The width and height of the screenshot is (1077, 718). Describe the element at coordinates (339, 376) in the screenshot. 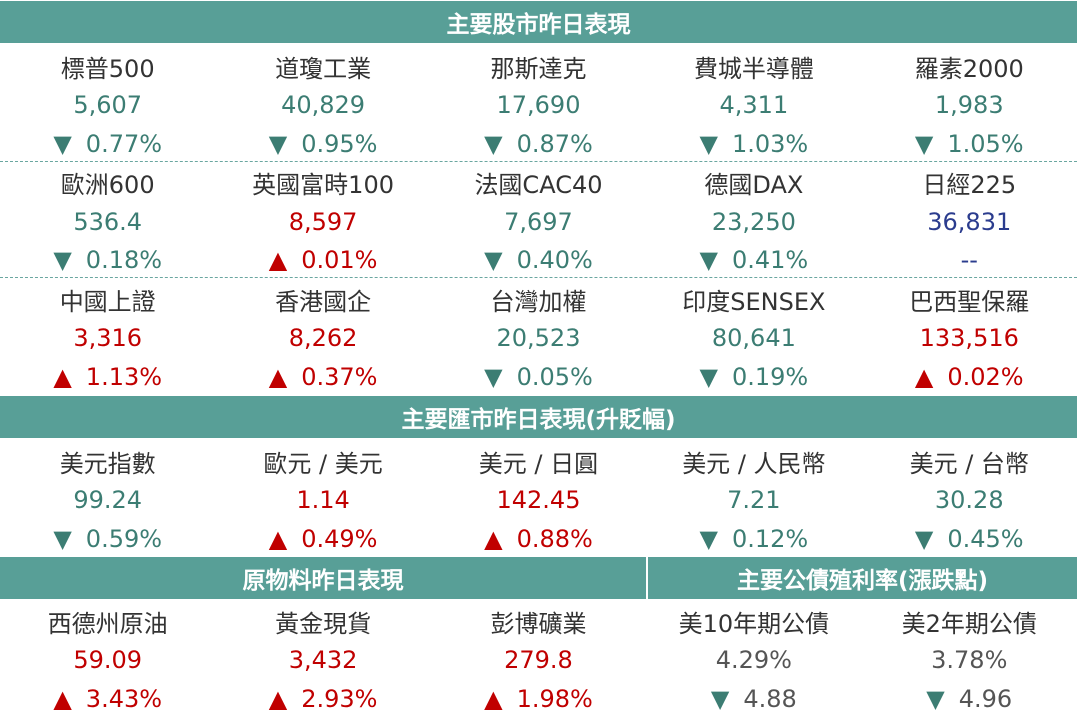

I see `change-value: 0.37%` at that location.